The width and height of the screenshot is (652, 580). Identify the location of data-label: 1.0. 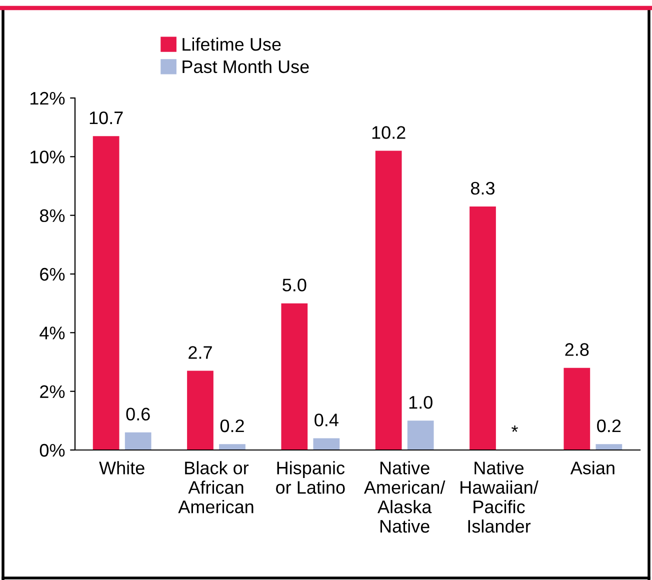
(420, 402).